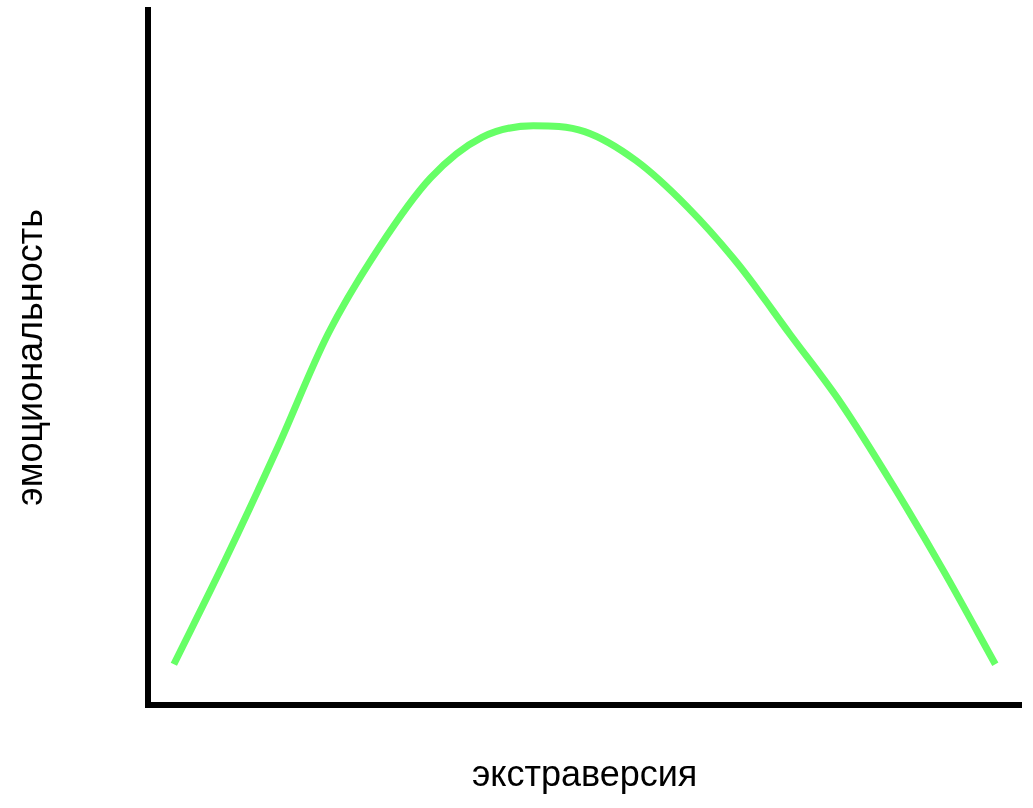  Describe the element at coordinates (29, 357) in the screenshot. I see `y-axis-title: эмоциональность` at that location.